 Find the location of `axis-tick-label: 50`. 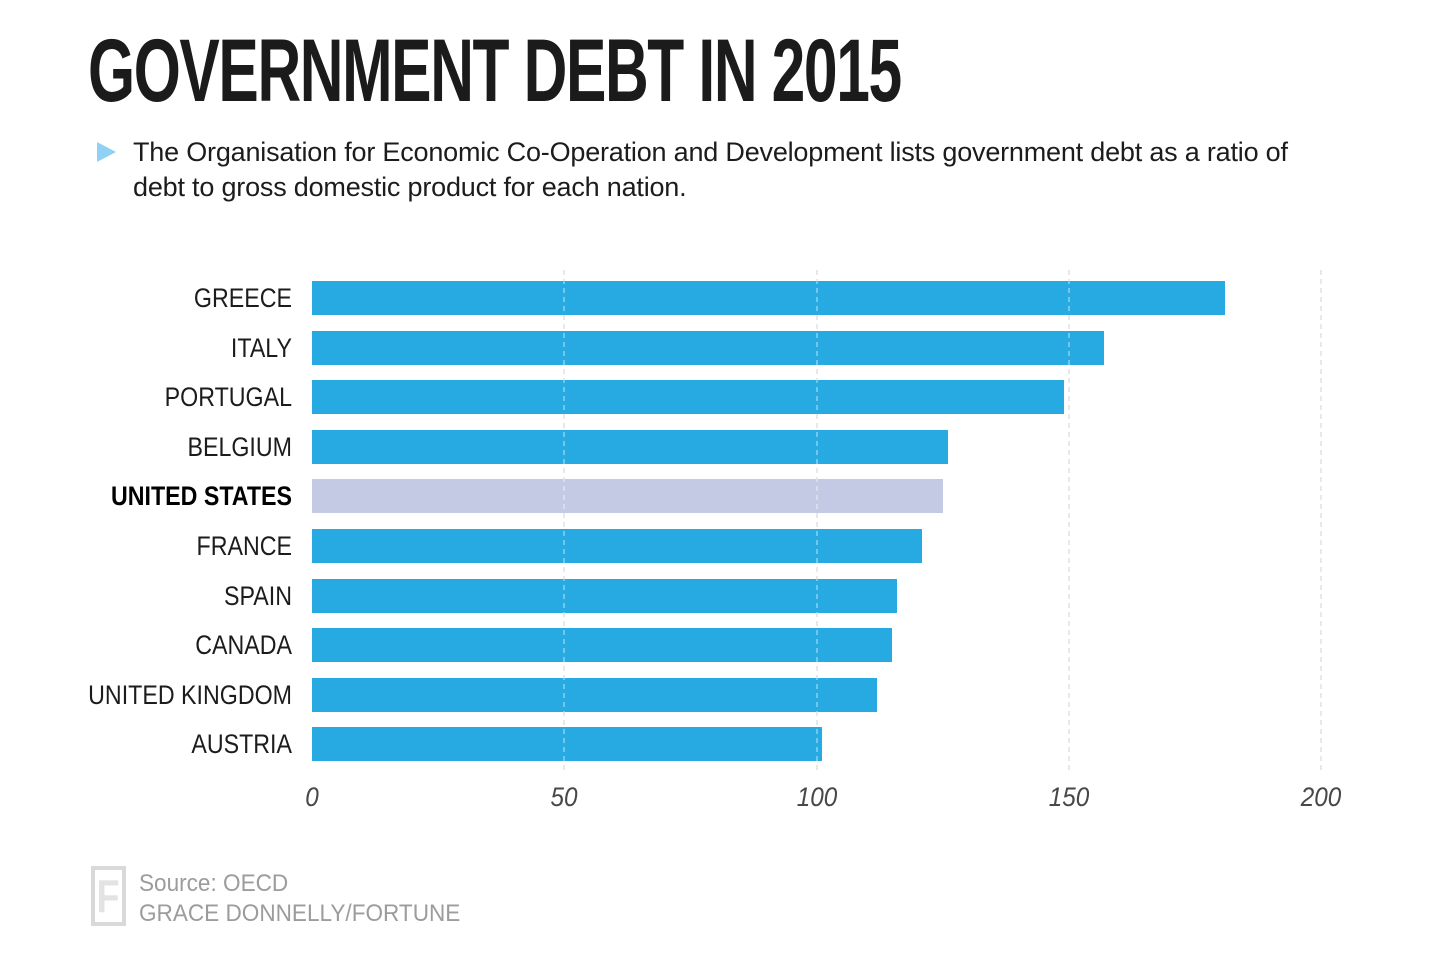

axis-tick-label: 50 is located at coordinates (564, 797).